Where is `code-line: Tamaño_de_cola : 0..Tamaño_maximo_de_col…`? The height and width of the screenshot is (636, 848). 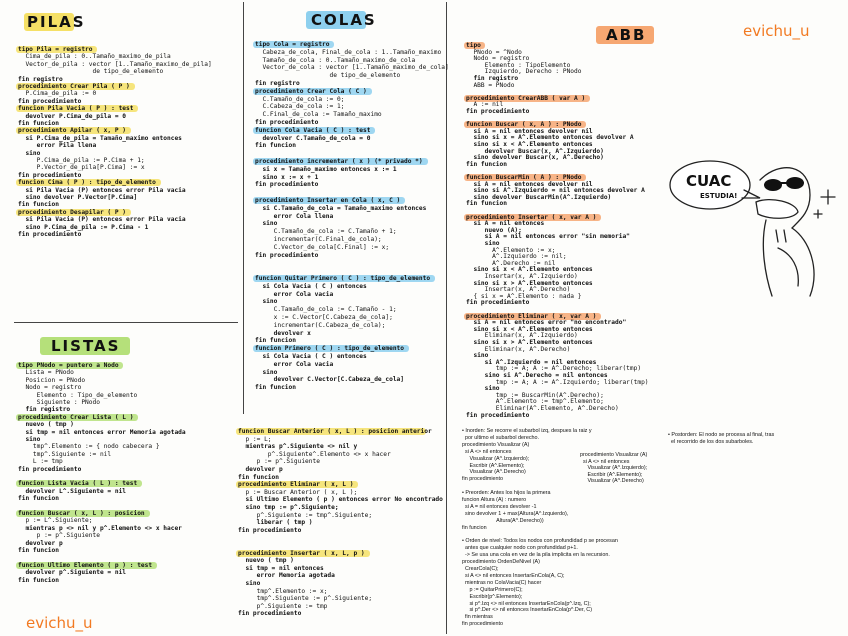 code-line: Tamaño_de_cola : 0..Tamaño_maximo_de_col… is located at coordinates (335, 60).